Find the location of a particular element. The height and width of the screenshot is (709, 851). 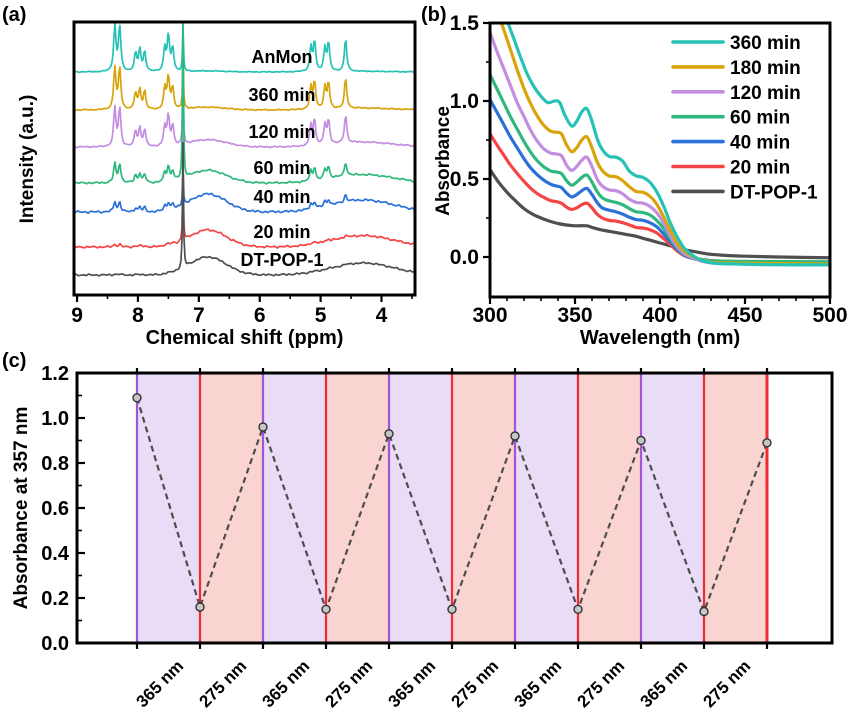

b-y-tick-label: 0.5 is located at coordinates (465, 179).